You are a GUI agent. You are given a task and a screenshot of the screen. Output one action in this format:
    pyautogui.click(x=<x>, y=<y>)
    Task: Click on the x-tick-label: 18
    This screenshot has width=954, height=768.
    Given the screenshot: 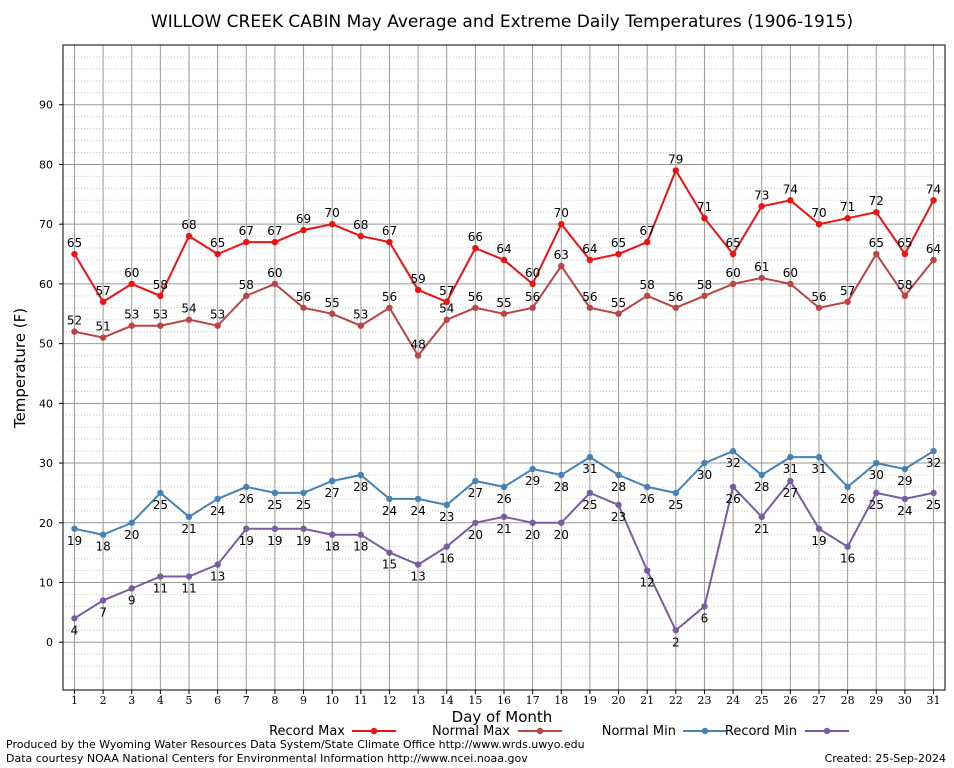 What is the action you would take?
    pyautogui.click(x=561, y=700)
    